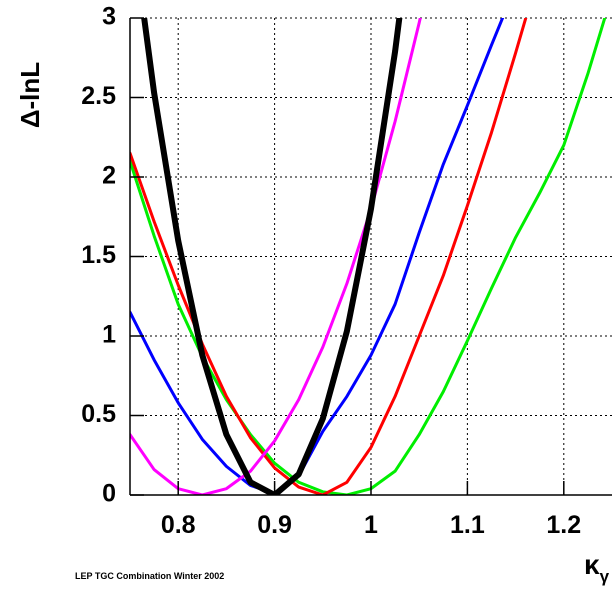 The width and height of the screenshot is (614, 589). I want to click on y-tick-label: 2.5, so click(98, 96).